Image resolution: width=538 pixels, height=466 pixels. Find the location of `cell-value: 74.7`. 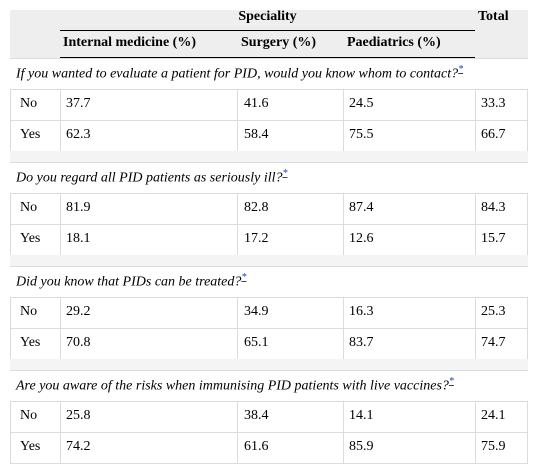

cell-value: 74.7 is located at coordinates (493, 342).